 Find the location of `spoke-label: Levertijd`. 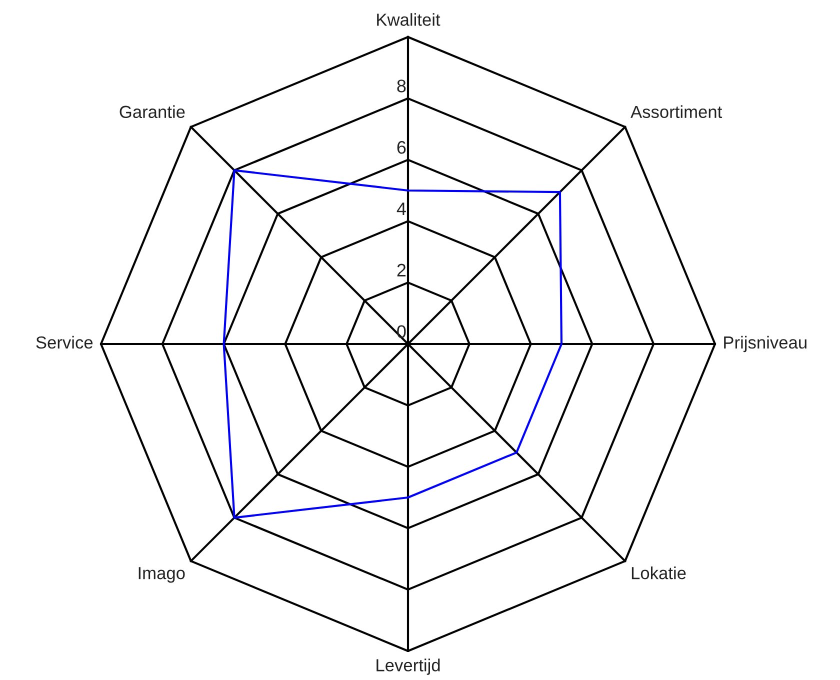

spoke-label: Levertijd is located at coordinates (408, 666).